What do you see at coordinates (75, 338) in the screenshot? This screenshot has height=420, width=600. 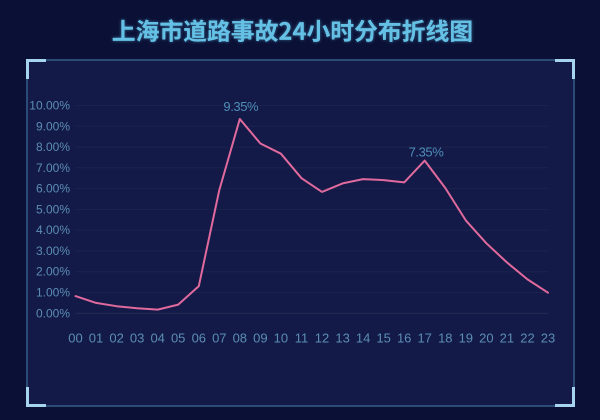 I see `svg-text: 00` at bounding box center [75, 338].